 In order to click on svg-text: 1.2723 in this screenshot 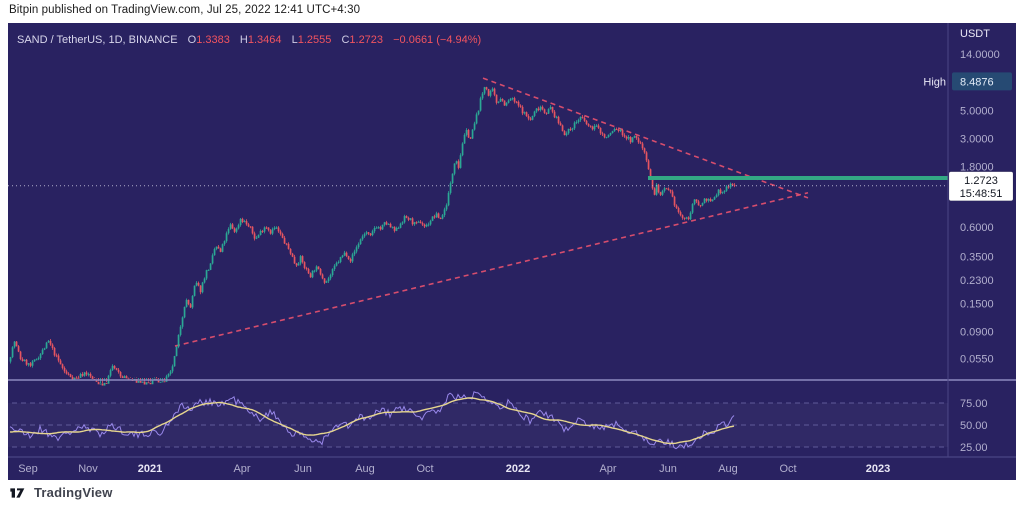, I will do `click(981, 181)`.